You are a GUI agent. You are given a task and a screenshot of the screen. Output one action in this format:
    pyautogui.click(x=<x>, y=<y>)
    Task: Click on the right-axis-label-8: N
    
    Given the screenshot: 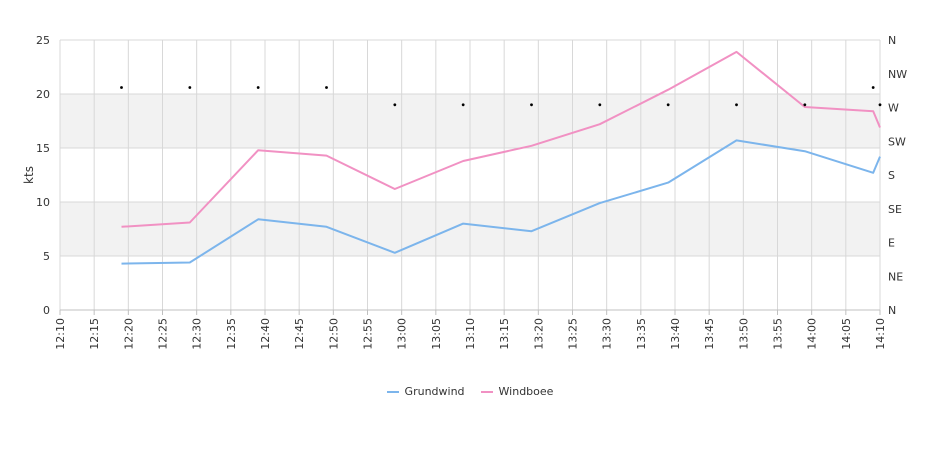 What is the action you would take?
    pyautogui.click(x=892, y=40)
    